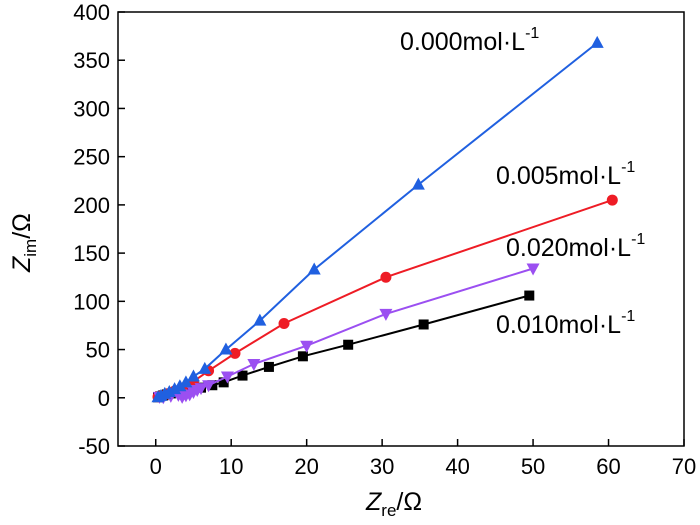  I want to click on y-tick-label: 250, so click(91, 157).